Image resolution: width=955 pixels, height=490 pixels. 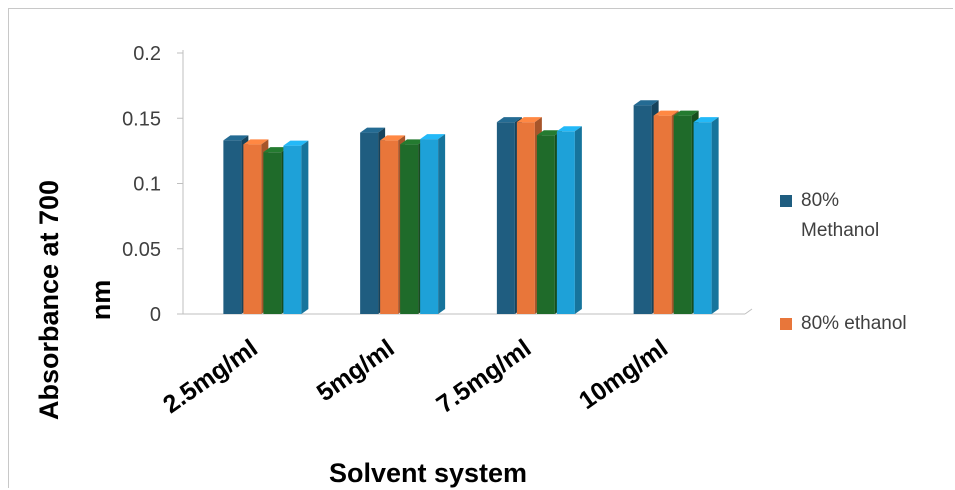 I want to click on x-category-label: 2.5mg/ml, so click(x=210, y=376).